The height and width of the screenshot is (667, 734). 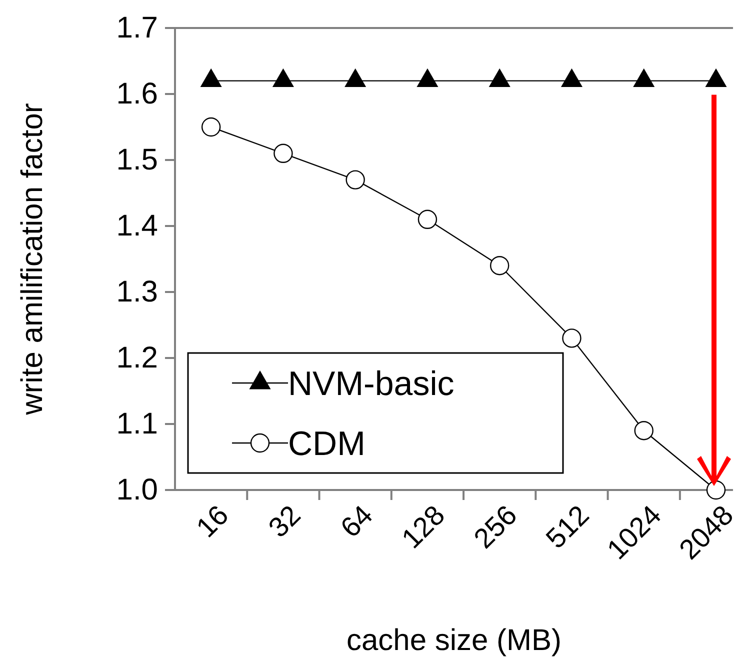 I want to click on x-tick-label: 16, so click(x=212, y=521).